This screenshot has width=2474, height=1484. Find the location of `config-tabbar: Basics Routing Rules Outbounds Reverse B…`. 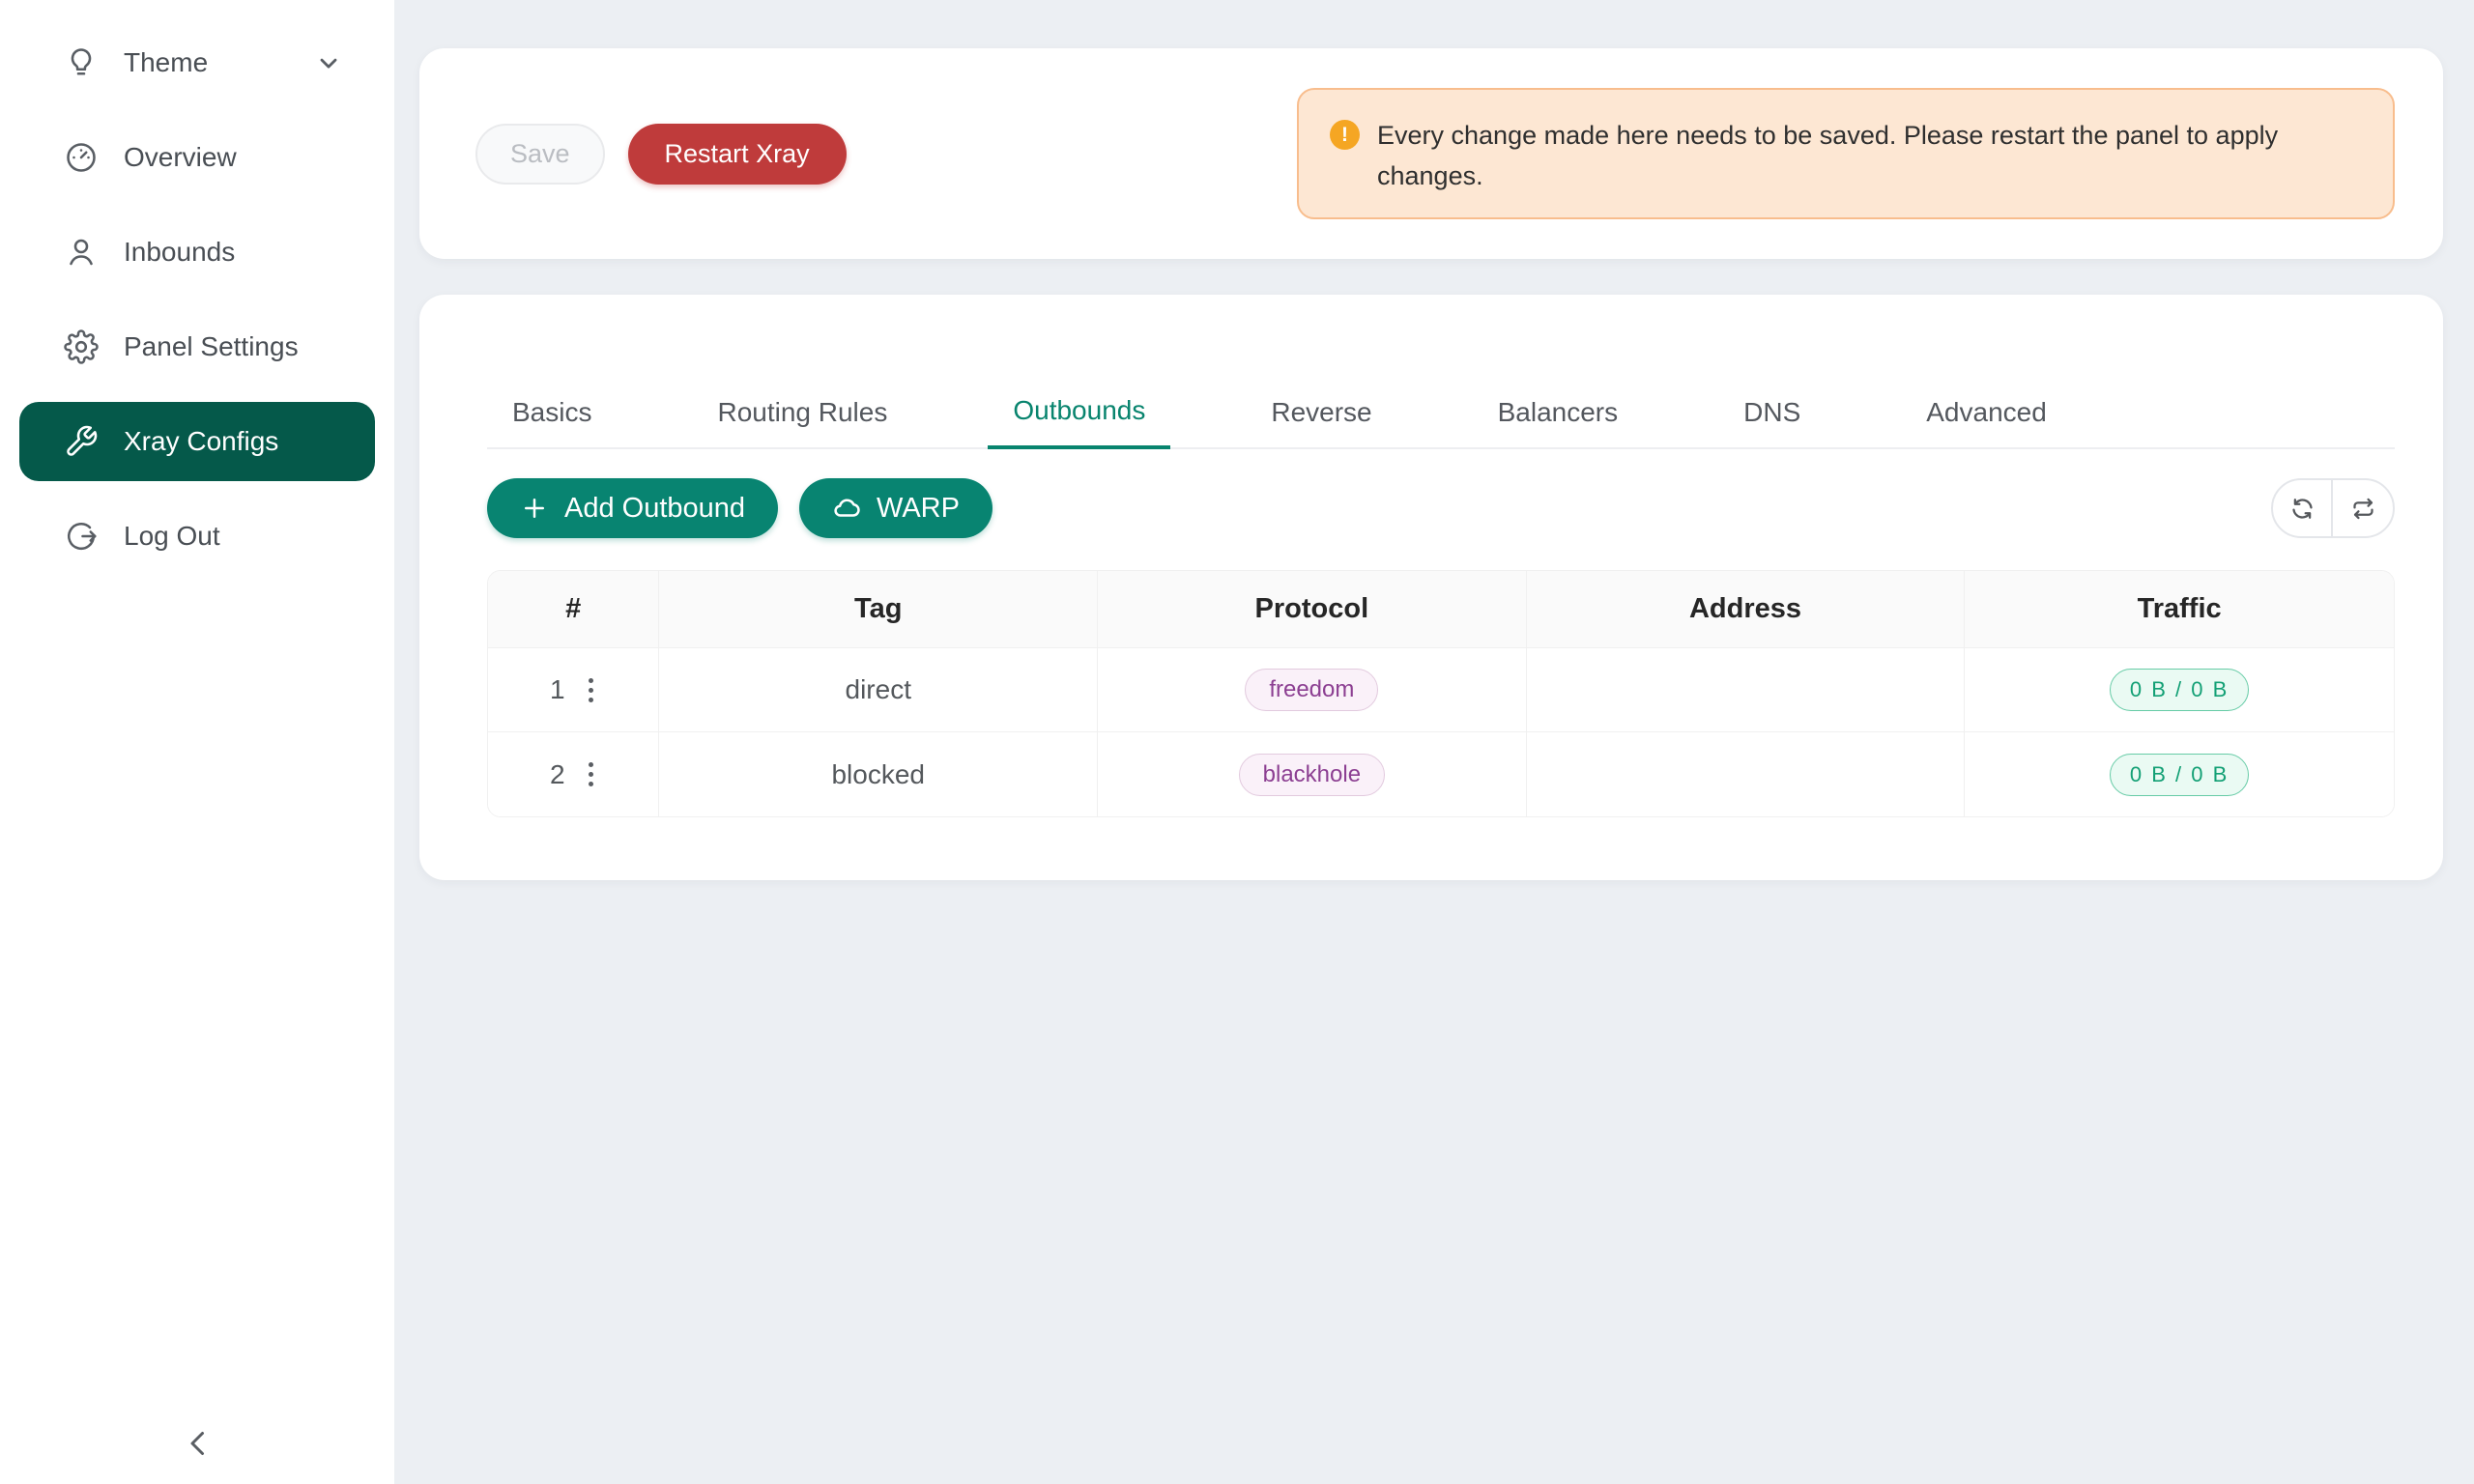

config-tabbar: Basics Routing Rules Outbounds Reverse B… is located at coordinates (1441, 413).